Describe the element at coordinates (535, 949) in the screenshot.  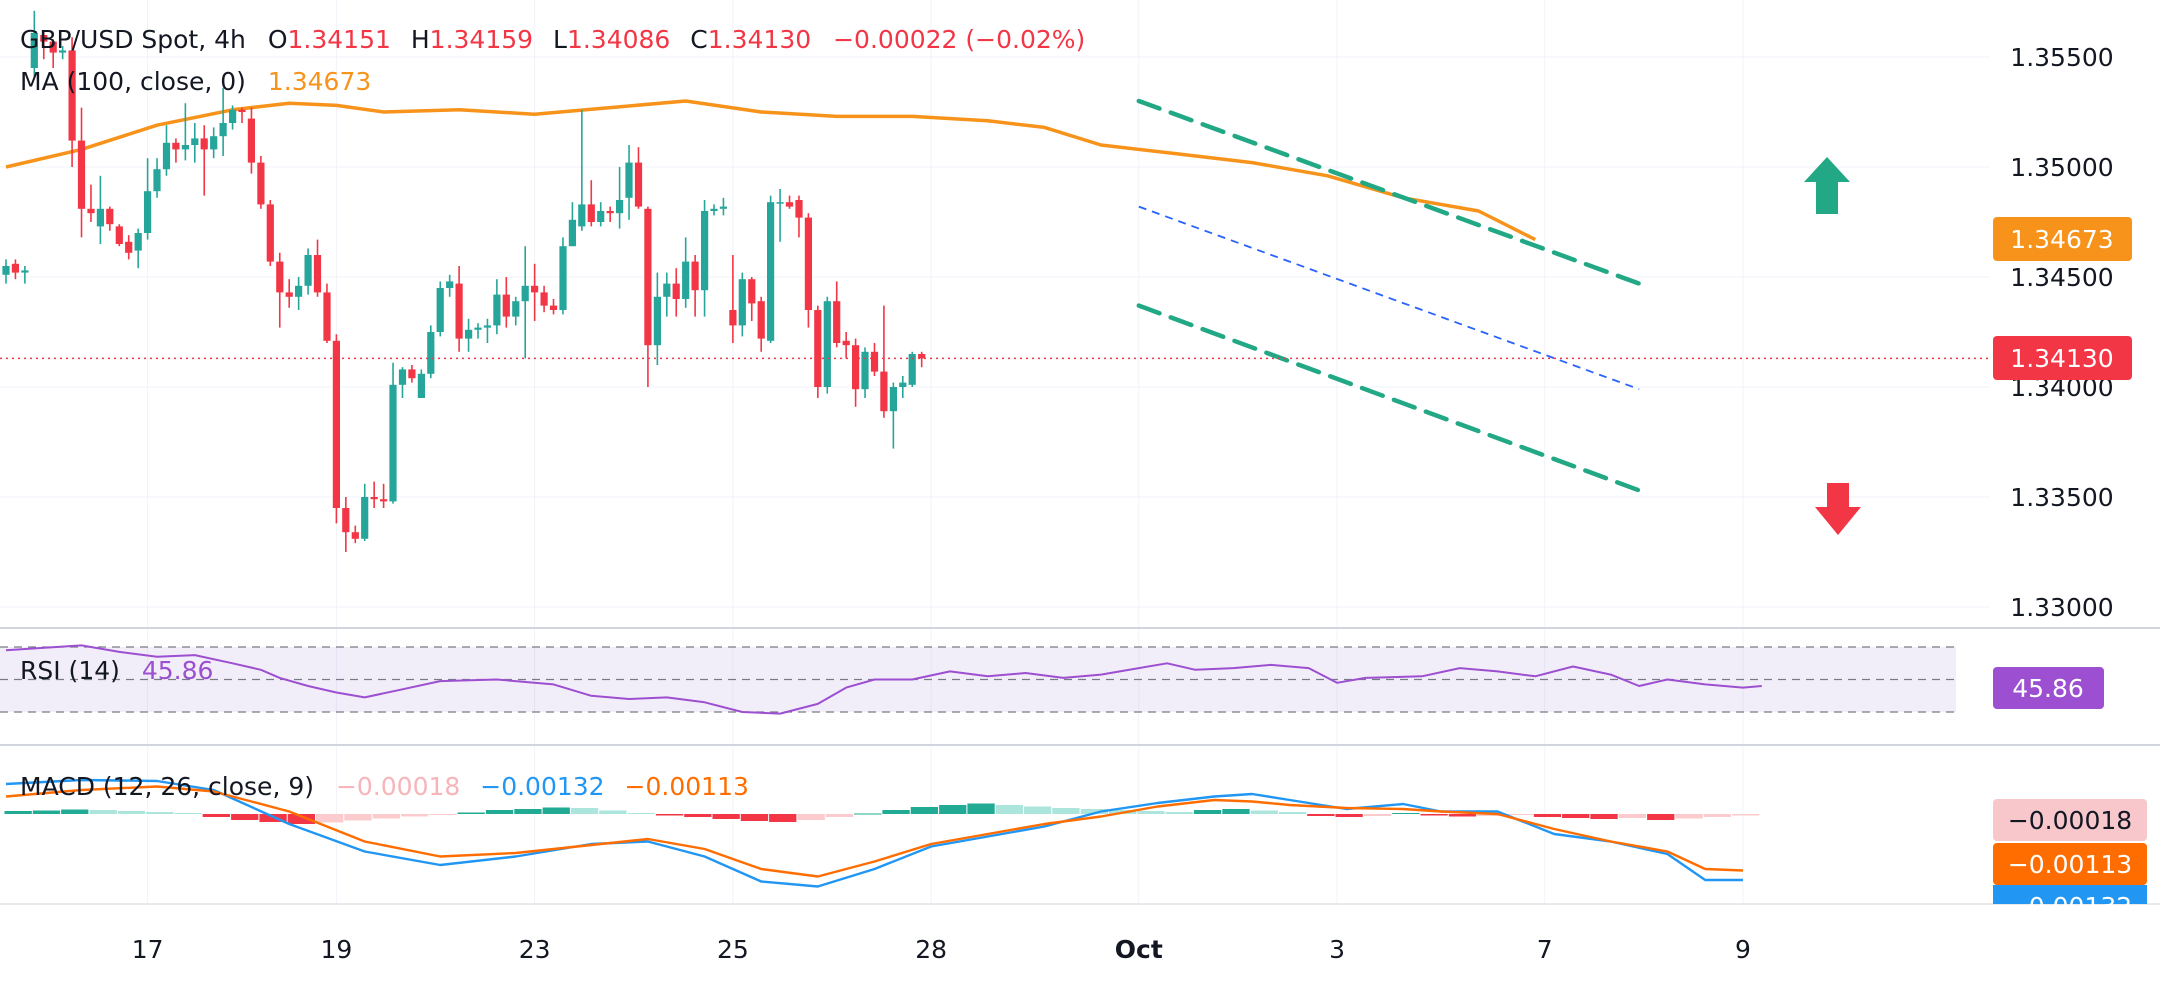
I see `time-tick-label: 23` at that location.